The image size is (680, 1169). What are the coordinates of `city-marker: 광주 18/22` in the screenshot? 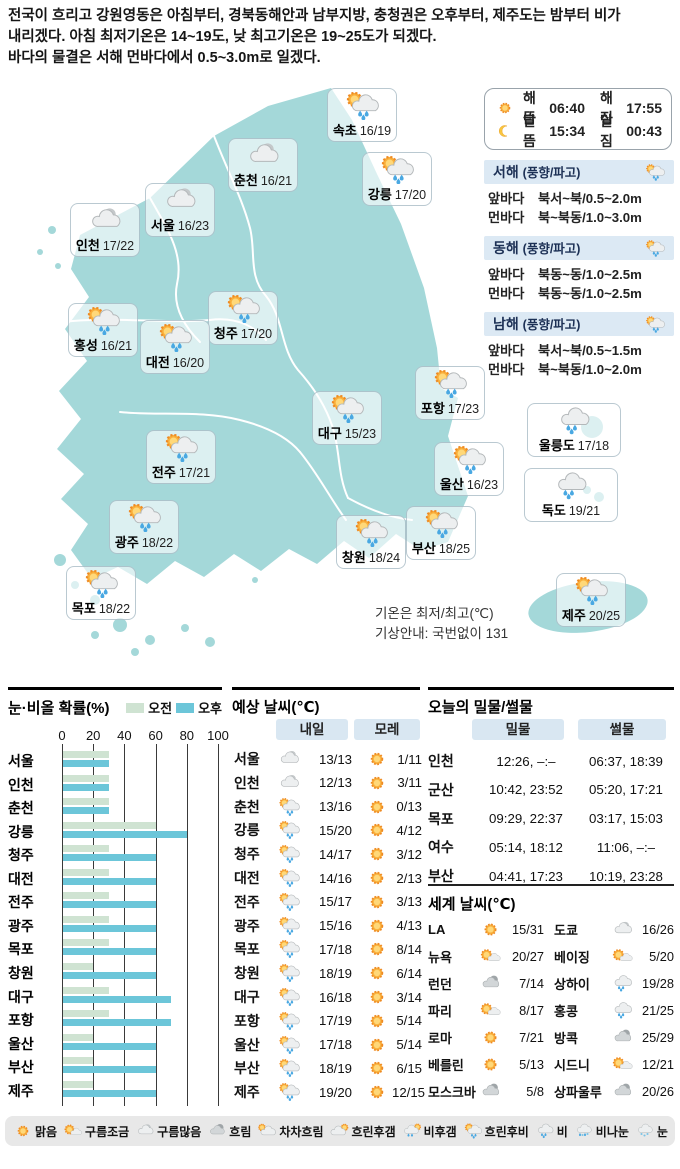 It's located at (144, 527).